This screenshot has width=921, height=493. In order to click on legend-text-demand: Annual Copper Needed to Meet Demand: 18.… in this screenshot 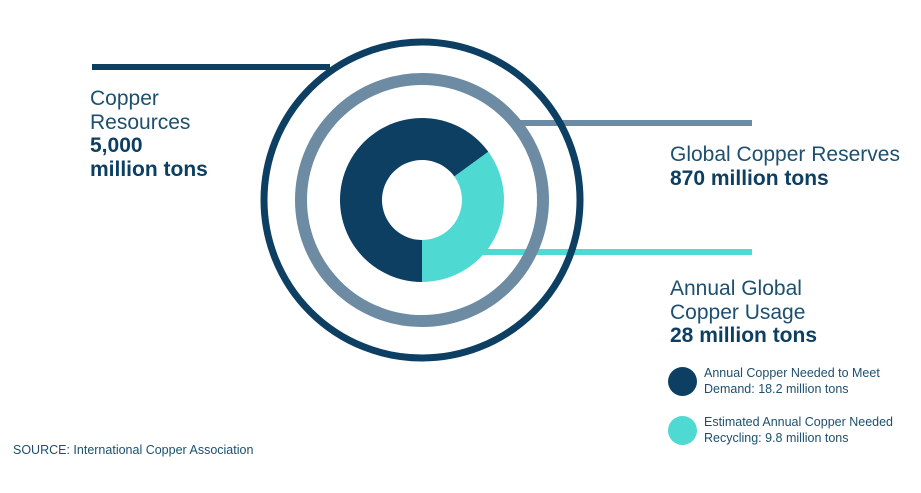, I will do `click(812, 381)`.